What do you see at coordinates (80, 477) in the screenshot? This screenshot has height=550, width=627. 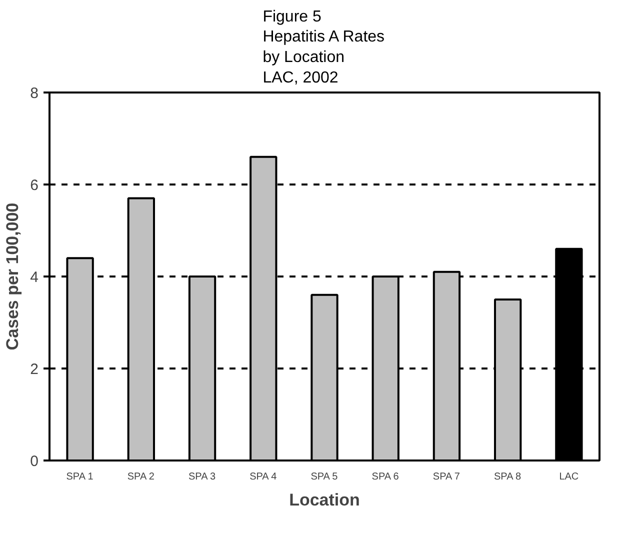 I see `x-tick-label: SPA 1` at bounding box center [80, 477].